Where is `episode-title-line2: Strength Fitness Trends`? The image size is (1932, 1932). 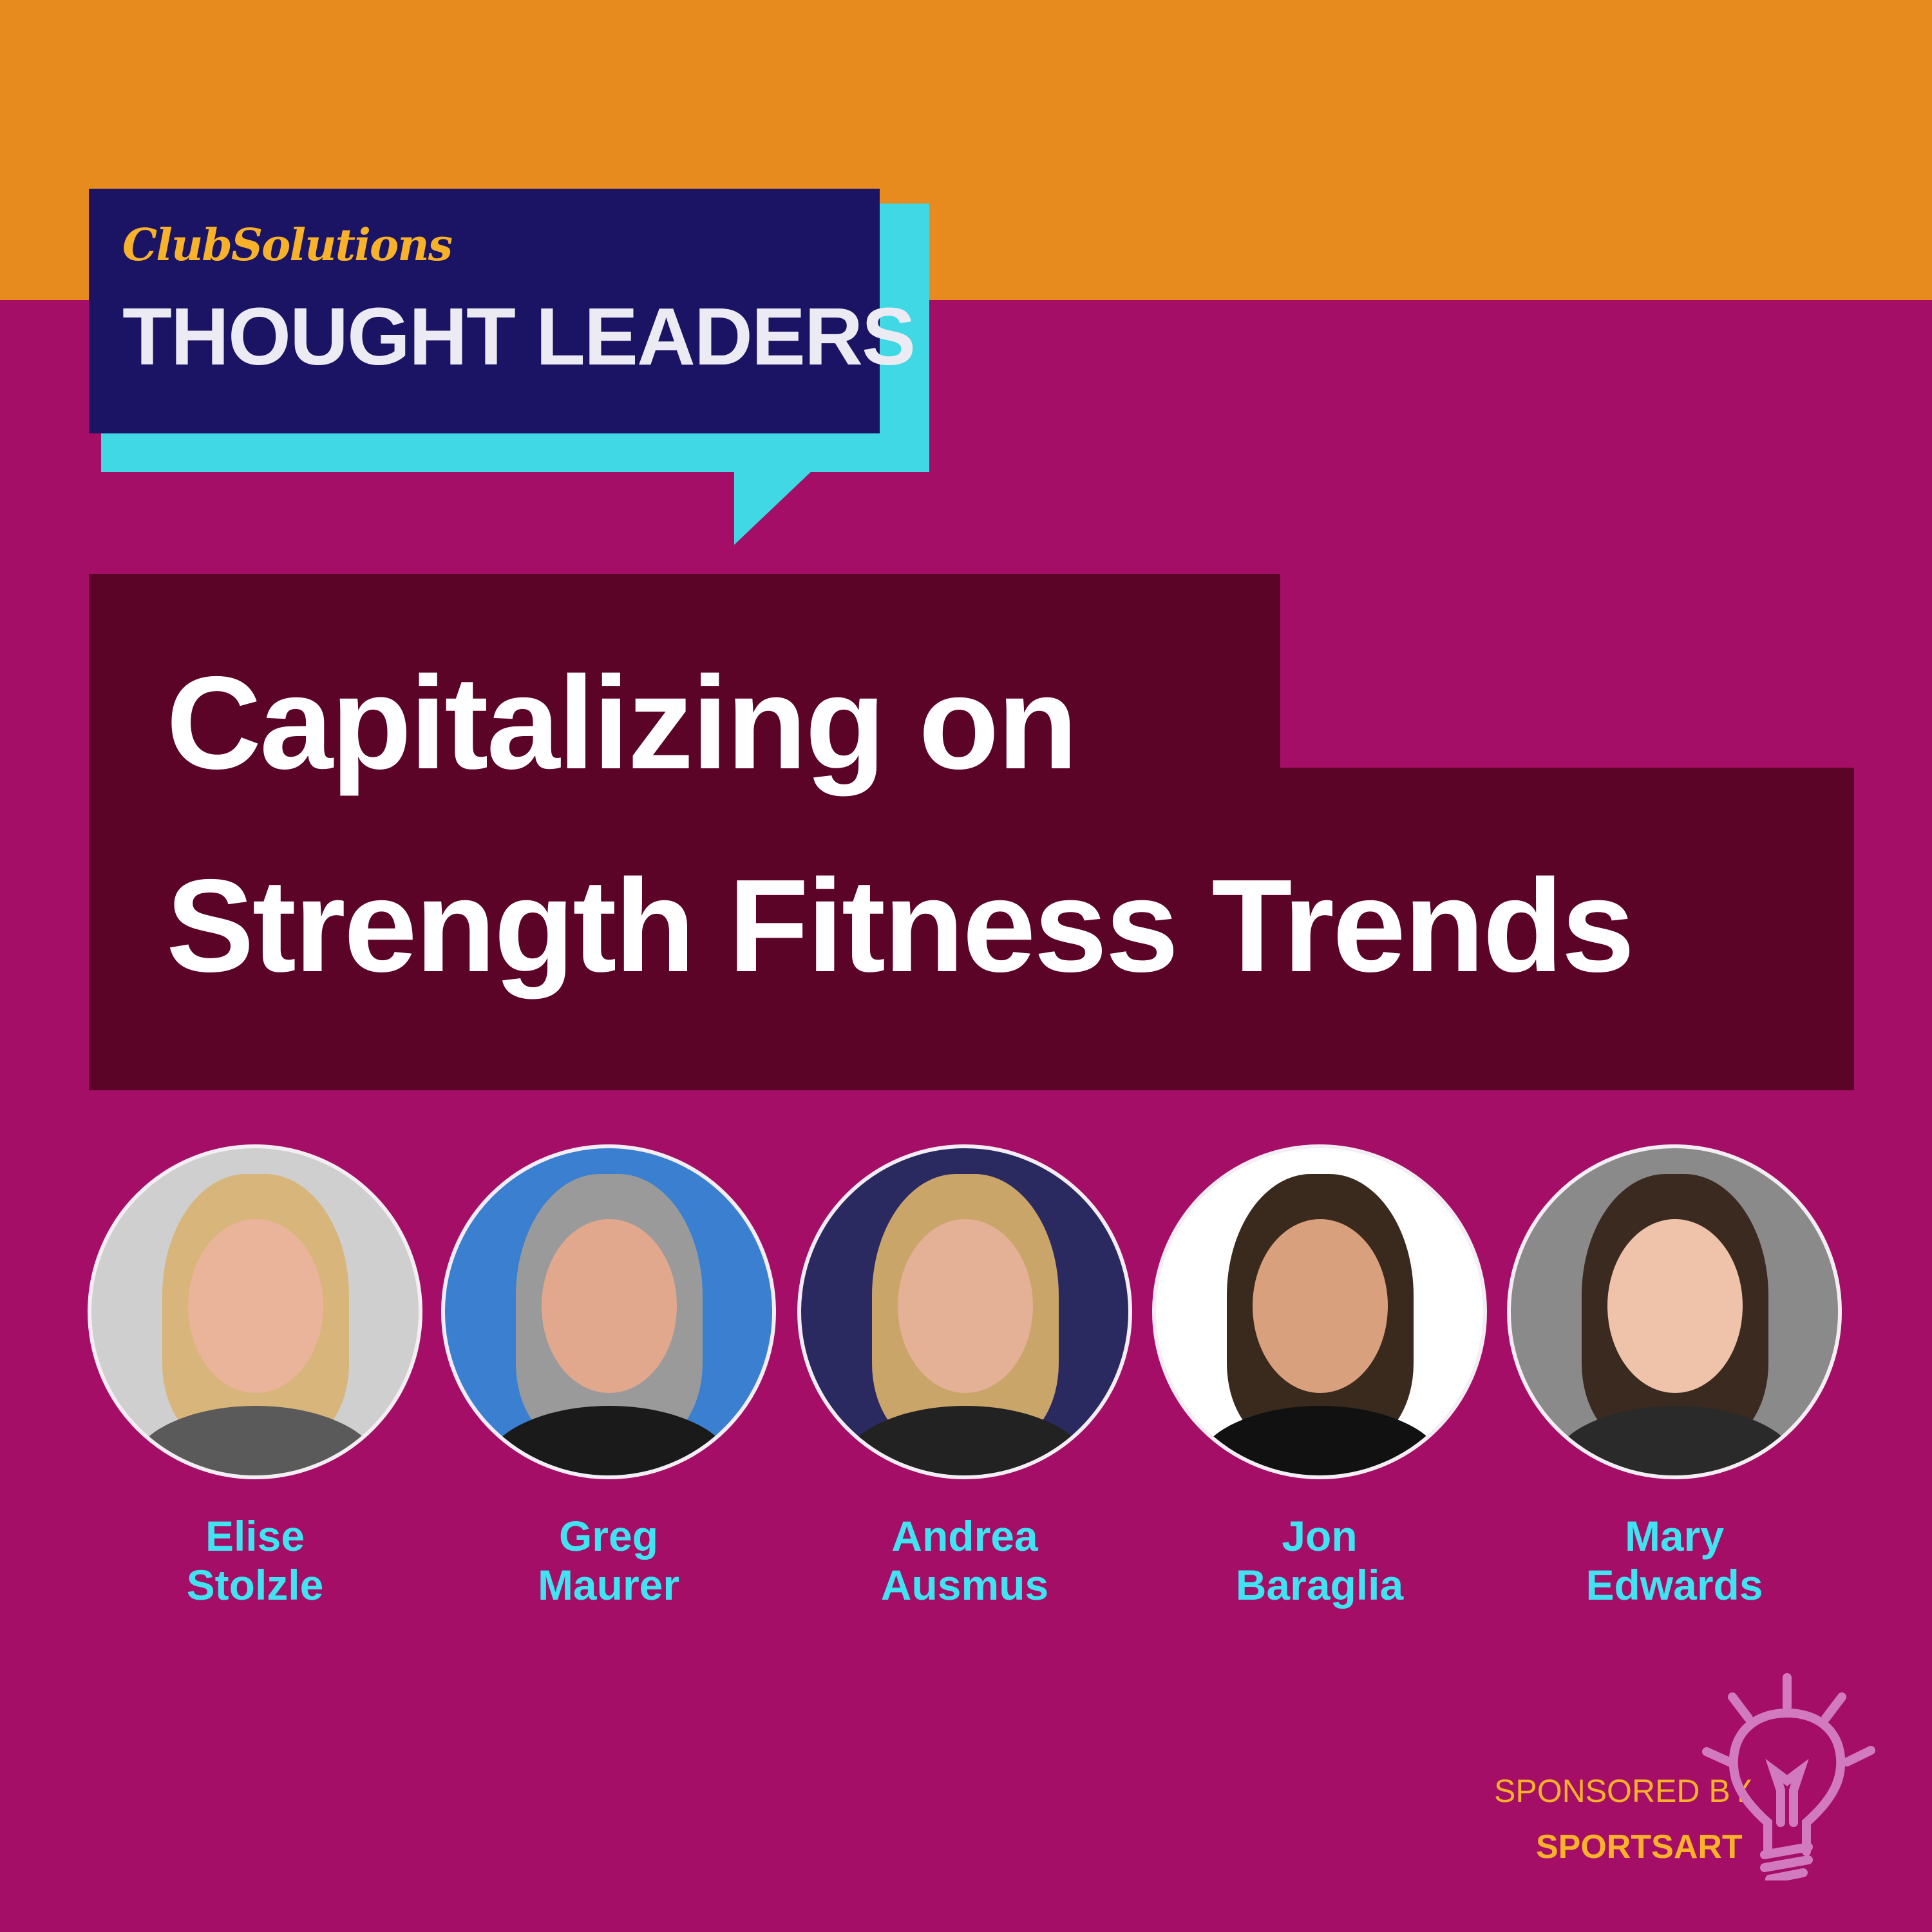 episode-title-line2: Strength Fitness Trends is located at coordinates (900, 925).